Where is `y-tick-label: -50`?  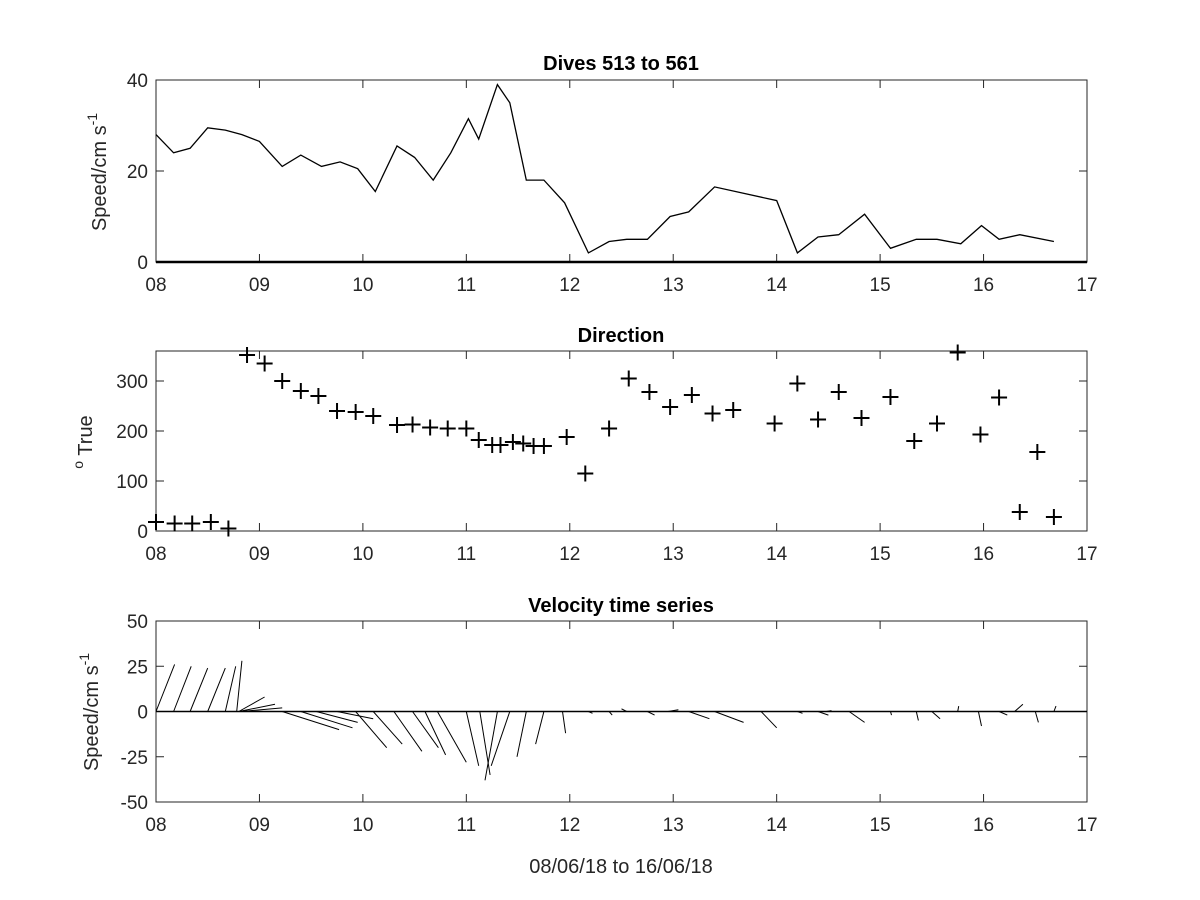
y-tick-label: -50 is located at coordinates (134, 803).